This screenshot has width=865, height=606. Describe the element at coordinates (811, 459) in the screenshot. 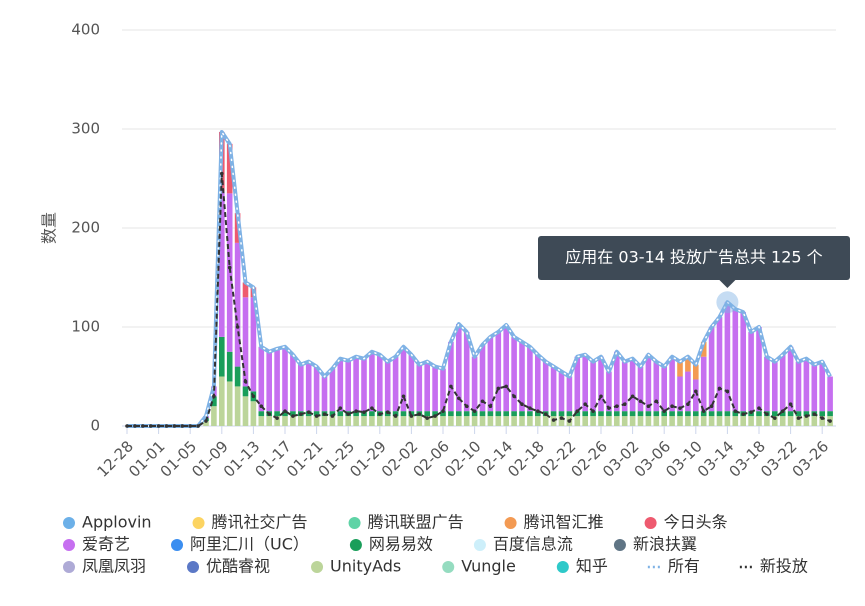

I see `x-tick-label: 03-26` at that location.